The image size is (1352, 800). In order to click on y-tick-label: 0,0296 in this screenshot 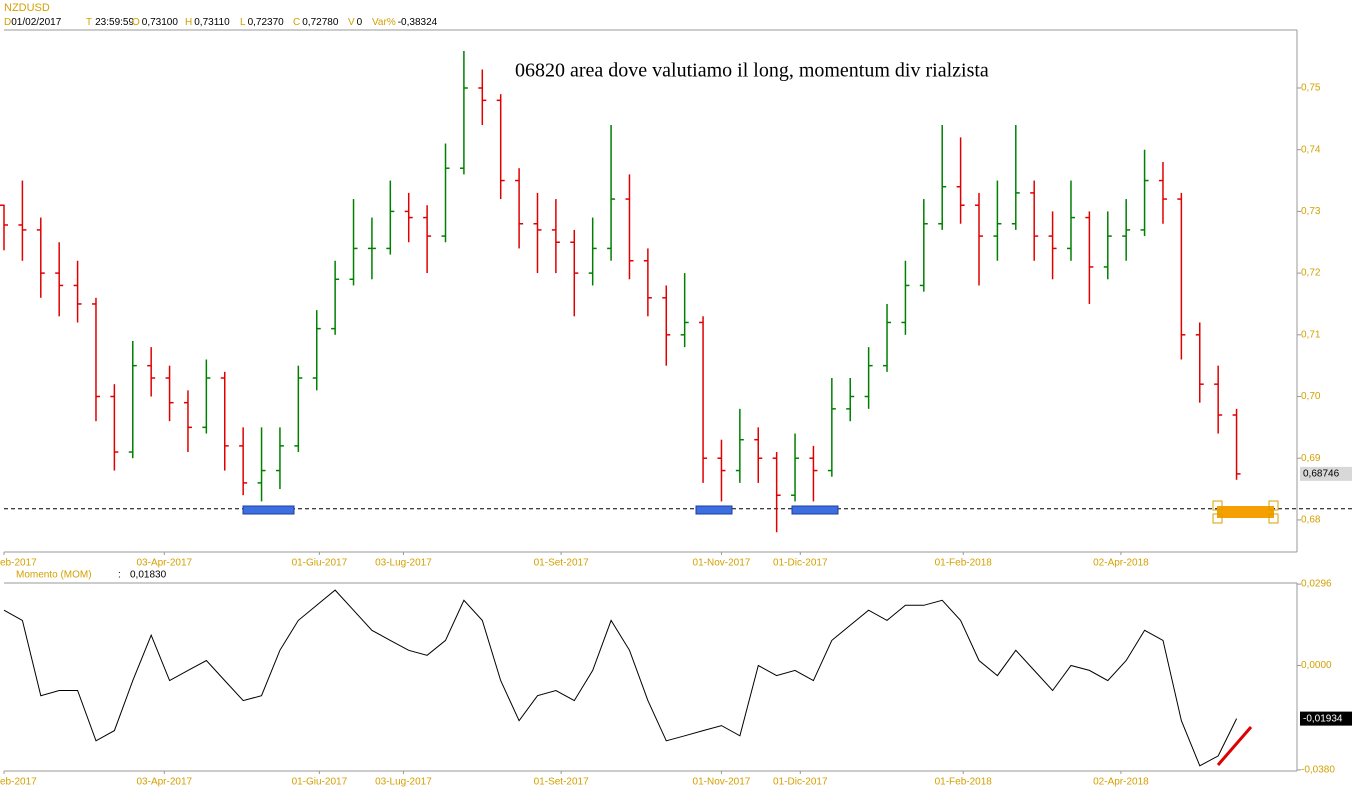, I will do `click(1316, 584)`.